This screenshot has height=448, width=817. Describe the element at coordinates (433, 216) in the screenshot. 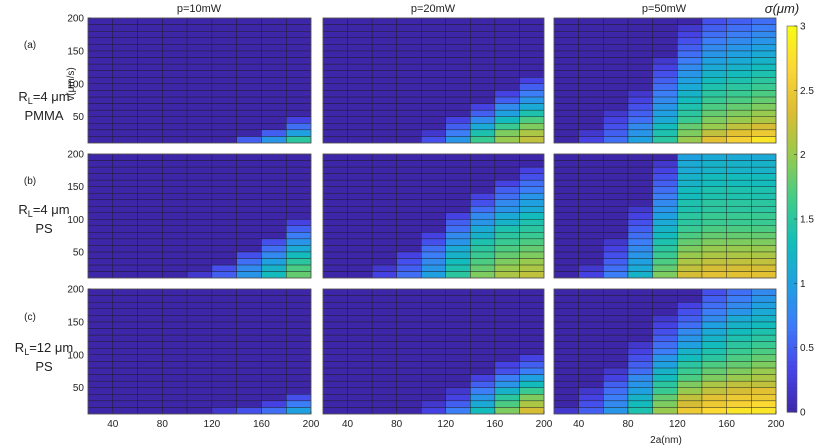

I see `panel-frame` at that location.